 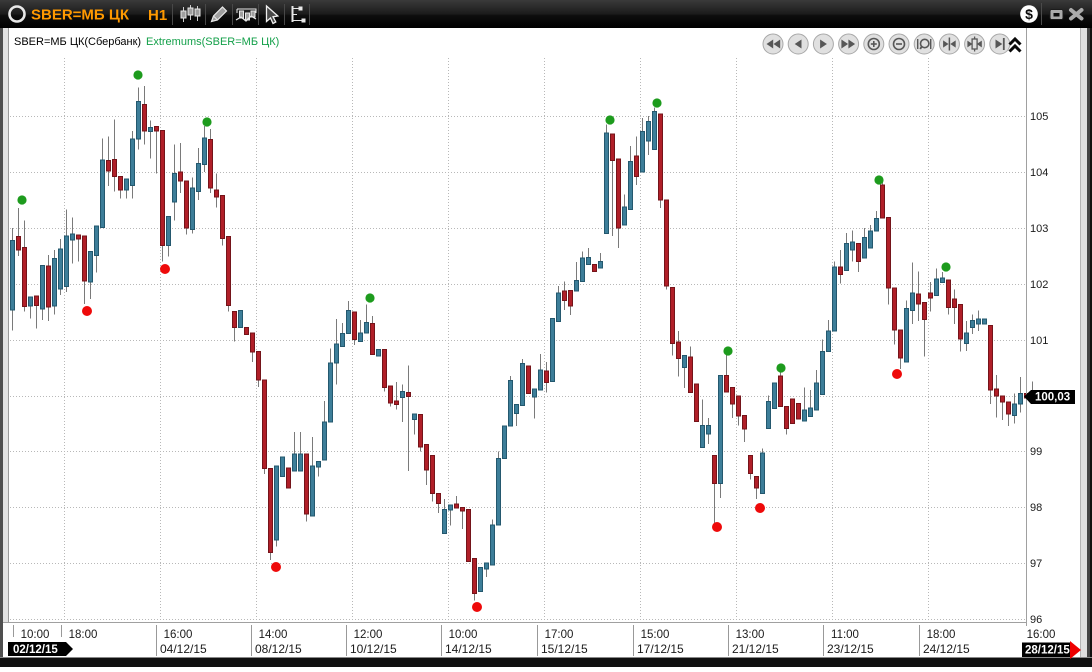 I want to click on svg-text: SBER=МБ ЦК(Сбербанк), so click(x=77, y=42).